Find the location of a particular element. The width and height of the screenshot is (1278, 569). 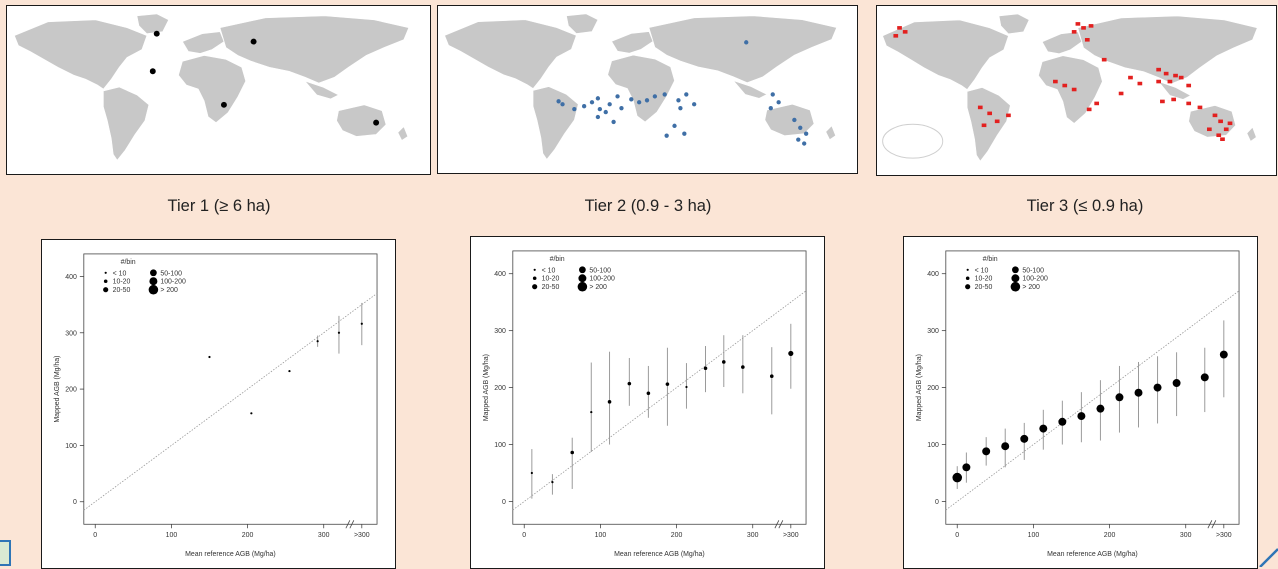

tier3-world-map is located at coordinates (1070, 87).